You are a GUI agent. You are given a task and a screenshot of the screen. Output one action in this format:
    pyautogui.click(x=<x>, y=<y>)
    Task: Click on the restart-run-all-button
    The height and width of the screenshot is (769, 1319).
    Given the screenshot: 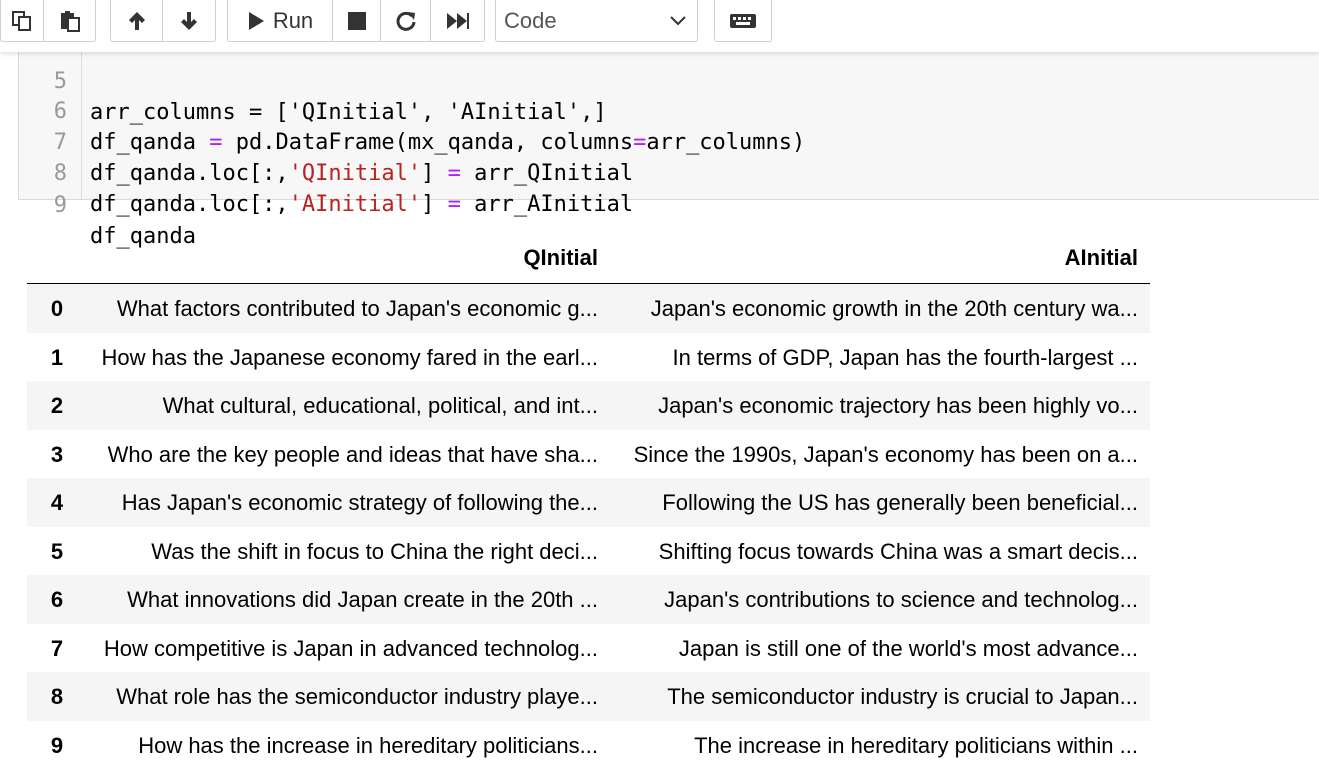 What is the action you would take?
    pyautogui.click(x=458, y=21)
    